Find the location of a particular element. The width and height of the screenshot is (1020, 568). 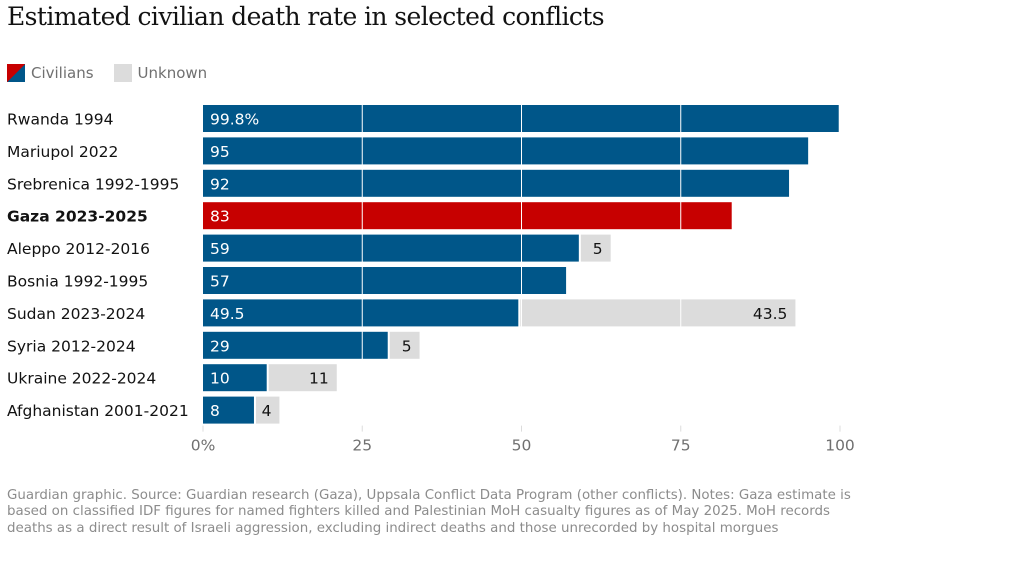

category-label: Bosnia 1992-1995 is located at coordinates (77, 282).